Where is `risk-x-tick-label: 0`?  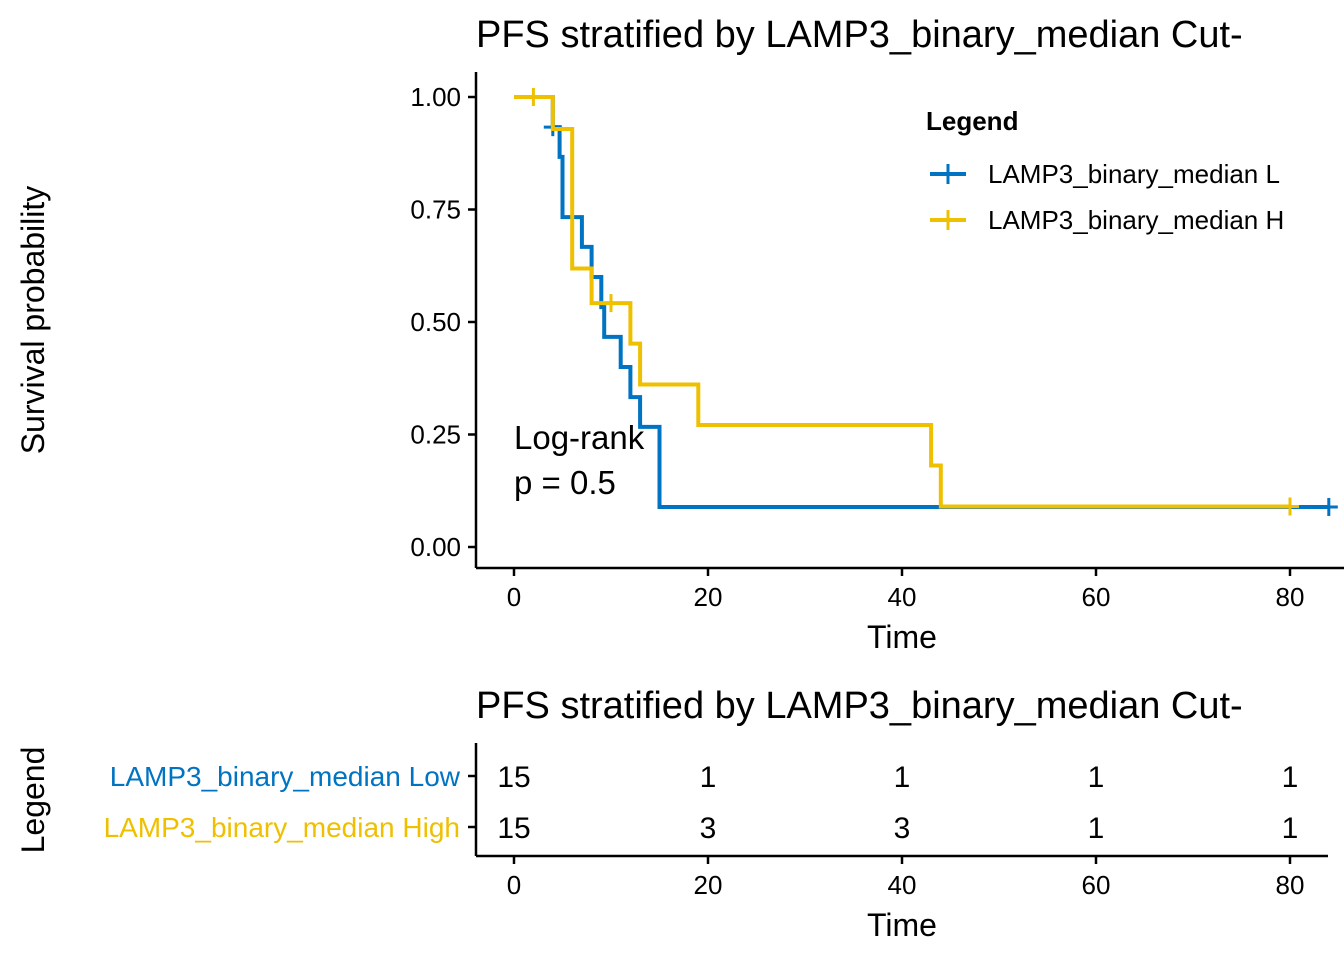
risk-x-tick-label: 0 is located at coordinates (514, 885).